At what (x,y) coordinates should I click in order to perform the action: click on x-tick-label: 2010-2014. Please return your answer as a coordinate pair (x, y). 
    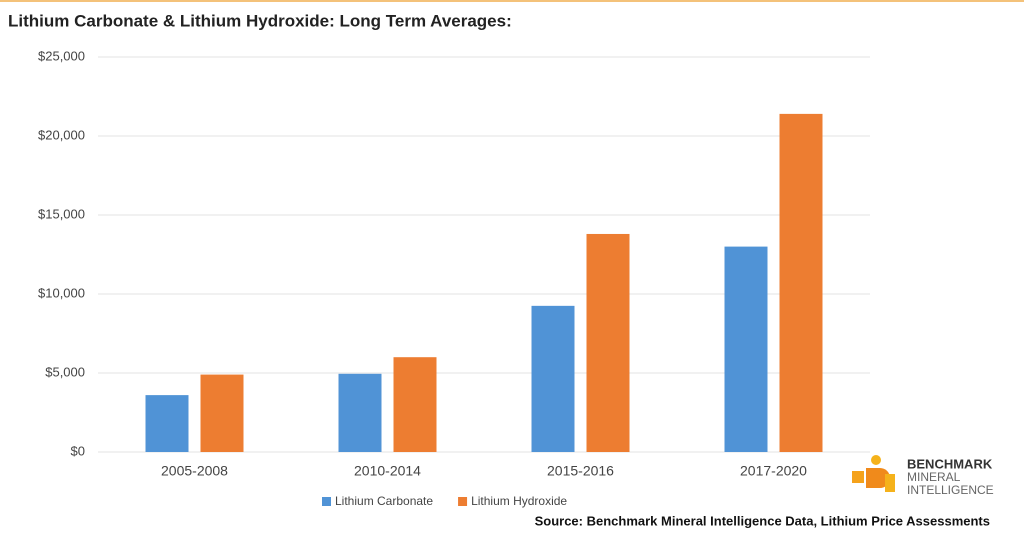
    Looking at the image, I should click on (387, 471).